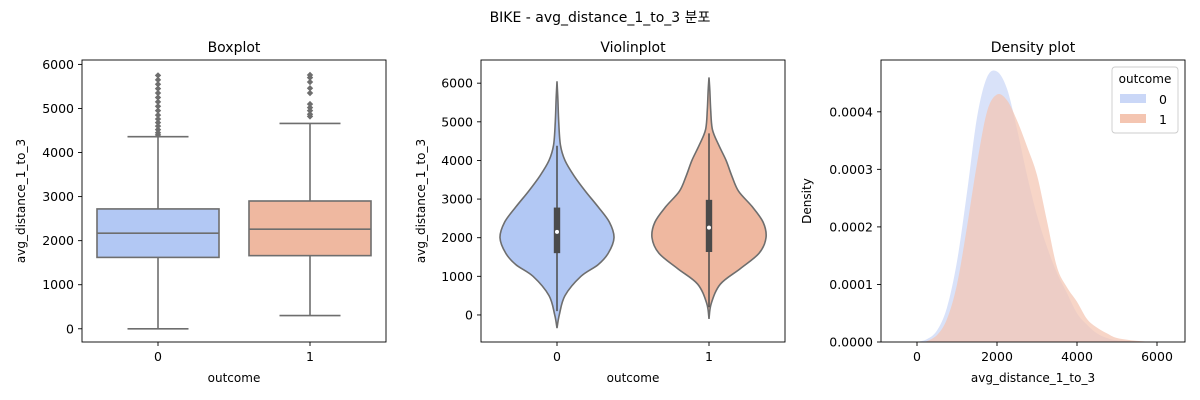 Image resolution: width=1200 pixels, height=400 pixels. I want to click on boxplot-plot-area, so click(234, 200).